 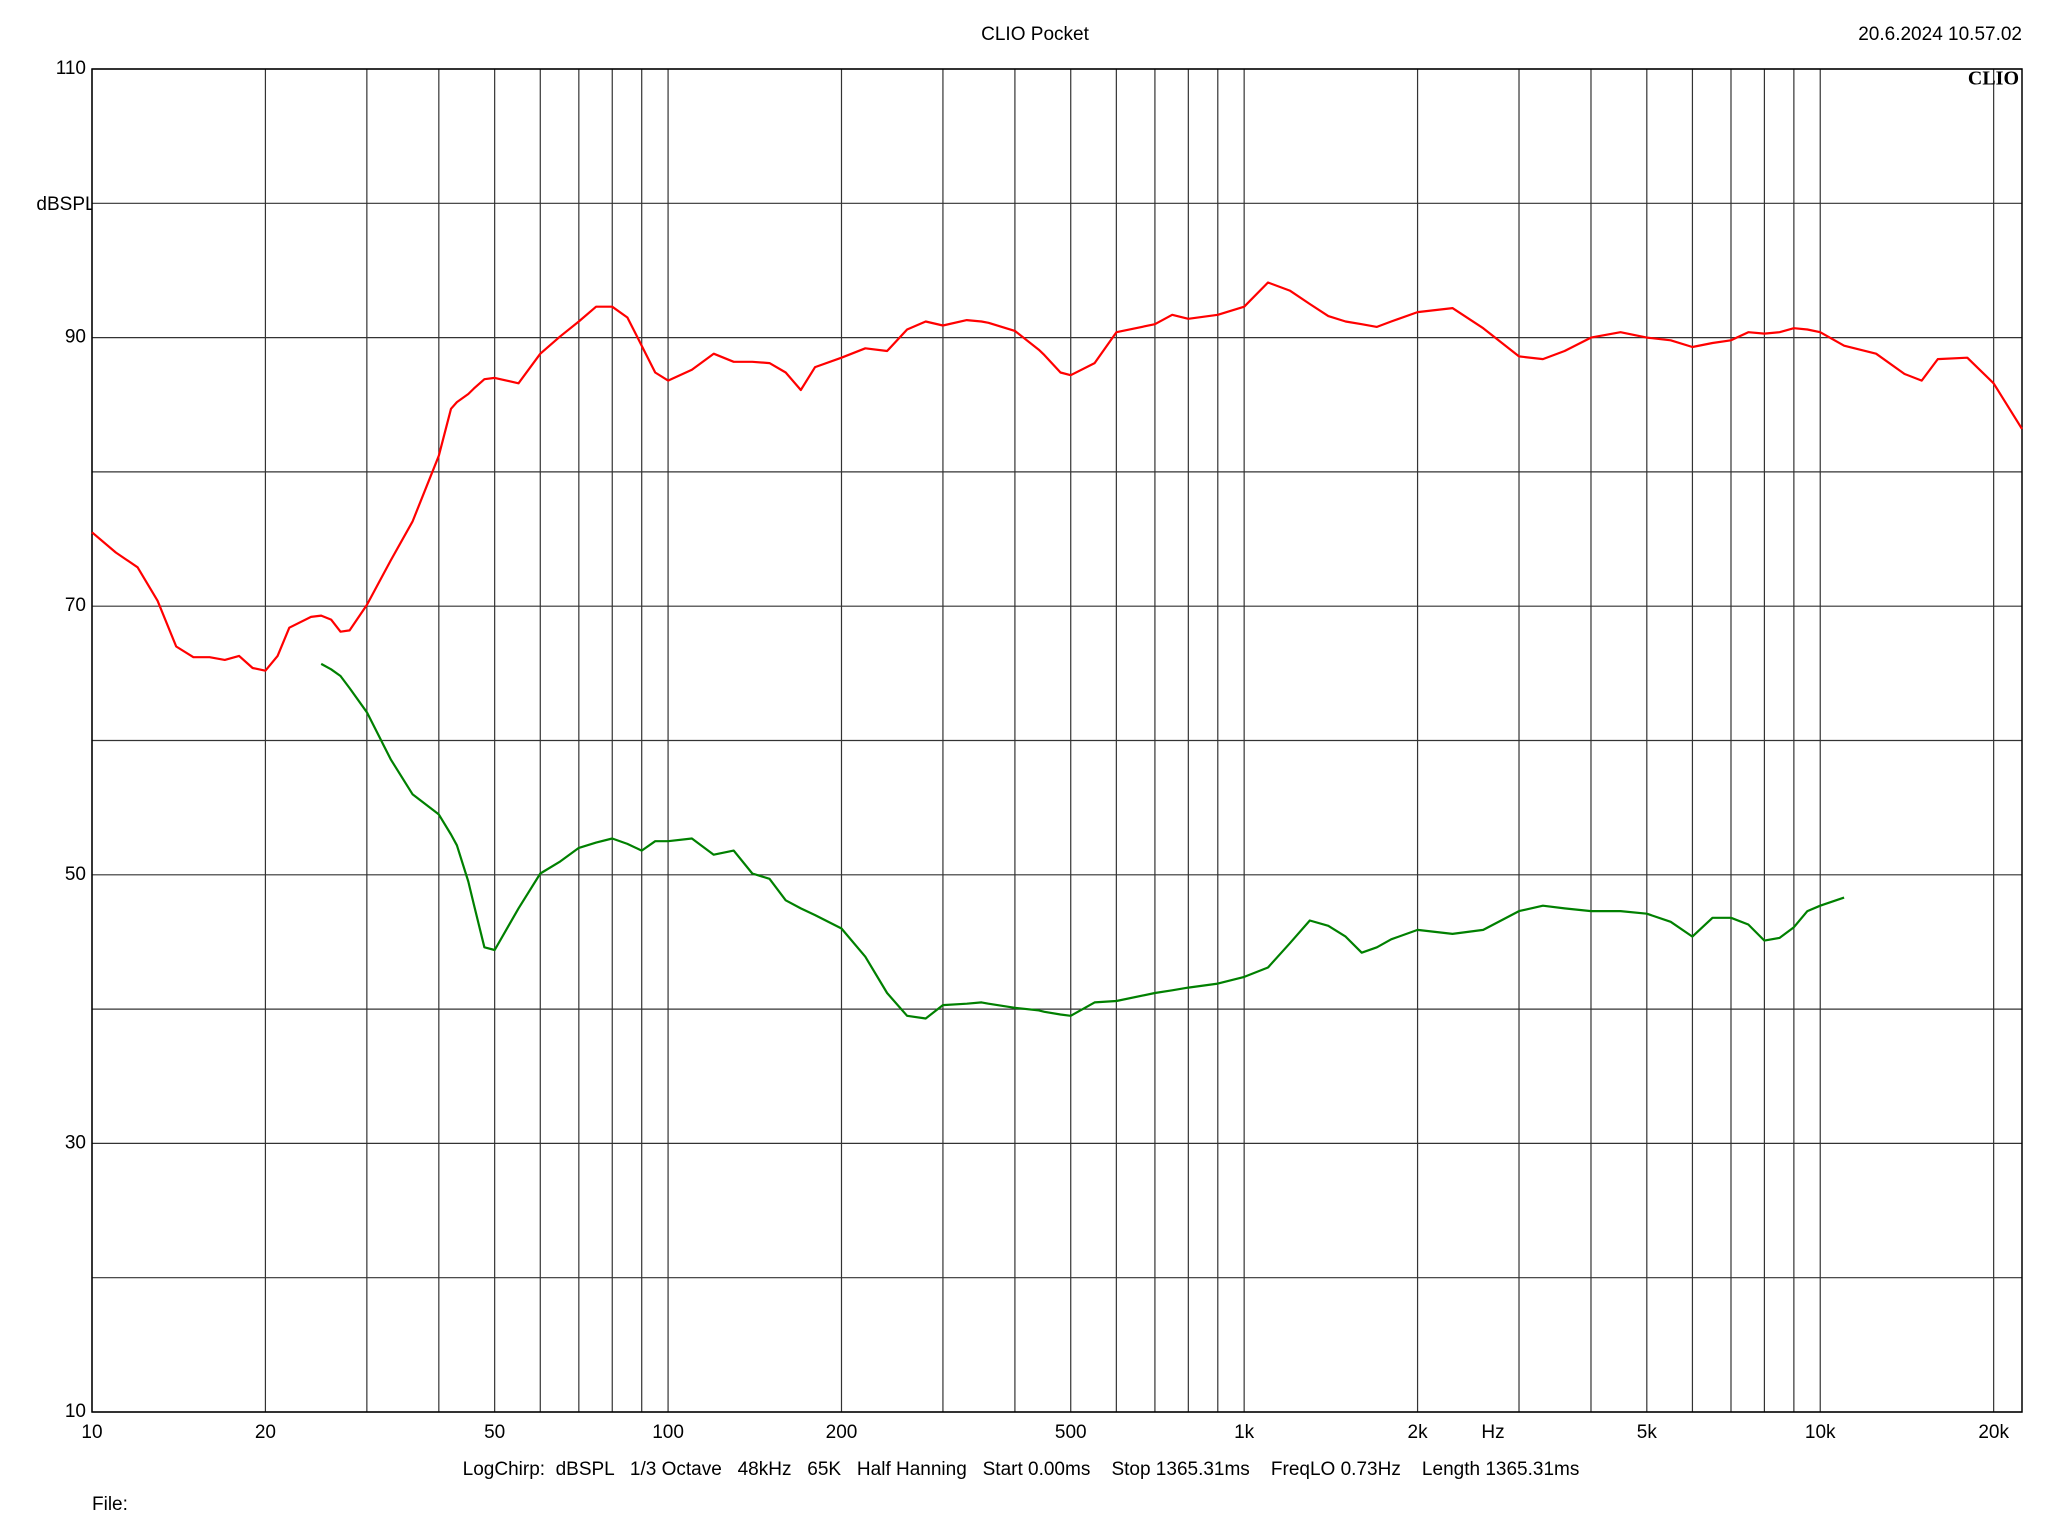 I want to click on x-tick-label: 10k, so click(x=1820, y=1432).